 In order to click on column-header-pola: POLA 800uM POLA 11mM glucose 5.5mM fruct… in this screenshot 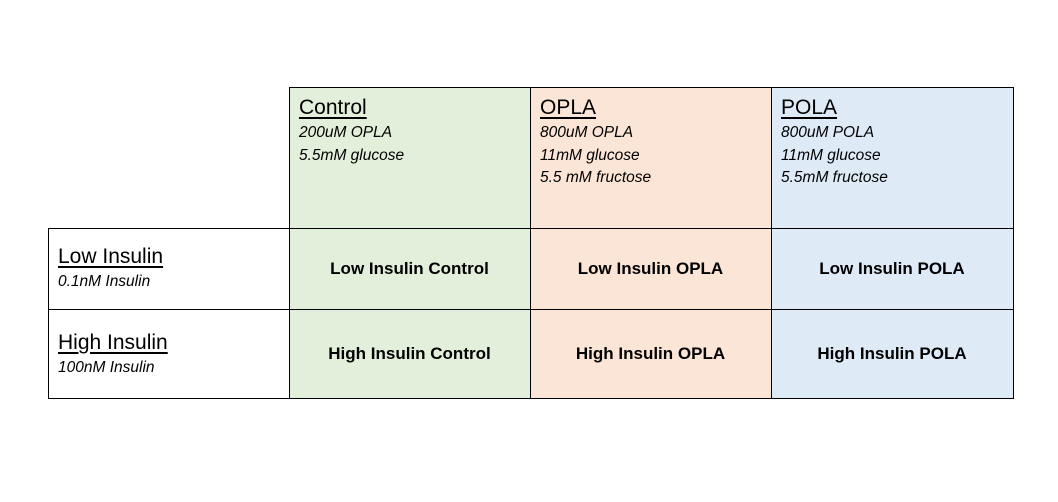, I will do `click(892, 157)`.